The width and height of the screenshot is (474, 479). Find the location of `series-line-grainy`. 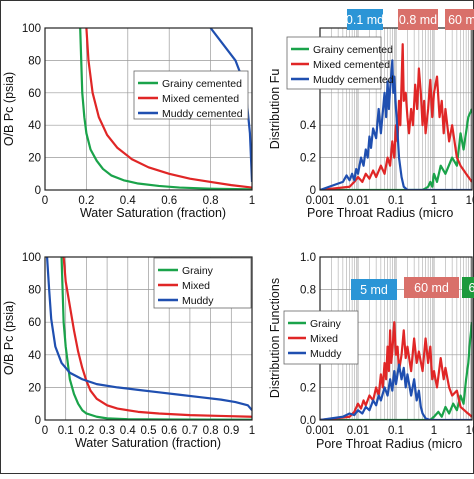

series-line-grainy is located at coordinates (396, 371).